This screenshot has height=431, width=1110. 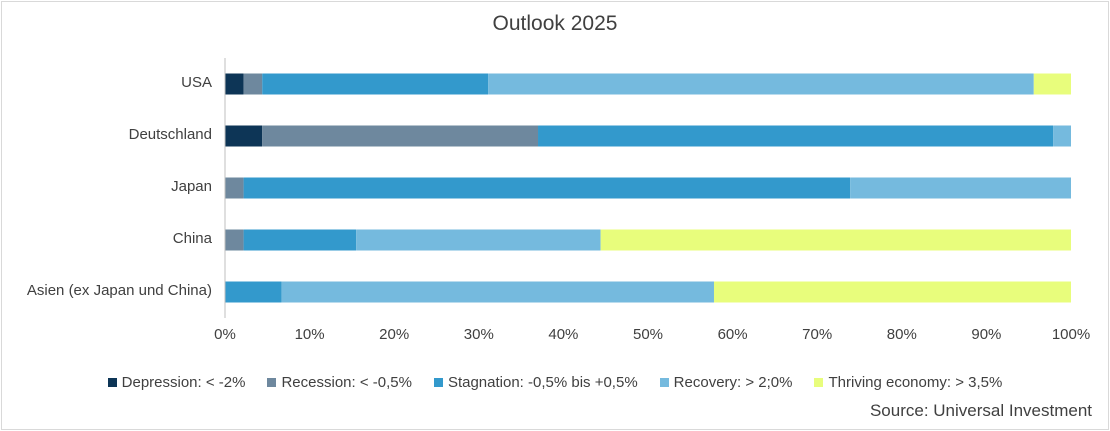 I want to click on chart-title: Outlook 2025, so click(x=555, y=23).